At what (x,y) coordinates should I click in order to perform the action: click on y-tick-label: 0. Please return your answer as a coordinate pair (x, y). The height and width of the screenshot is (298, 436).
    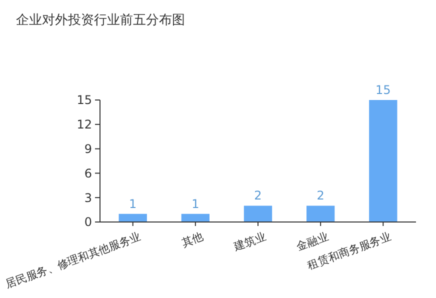
    Looking at the image, I should click on (88, 222).